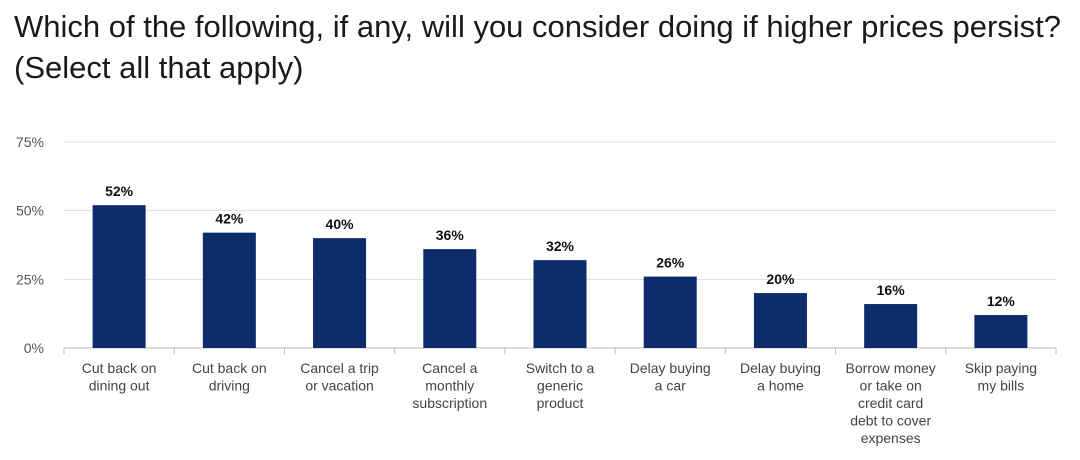 The width and height of the screenshot is (1080, 460). Describe the element at coordinates (119, 377) in the screenshot. I see `category-label: Cut back on dining out` at that location.